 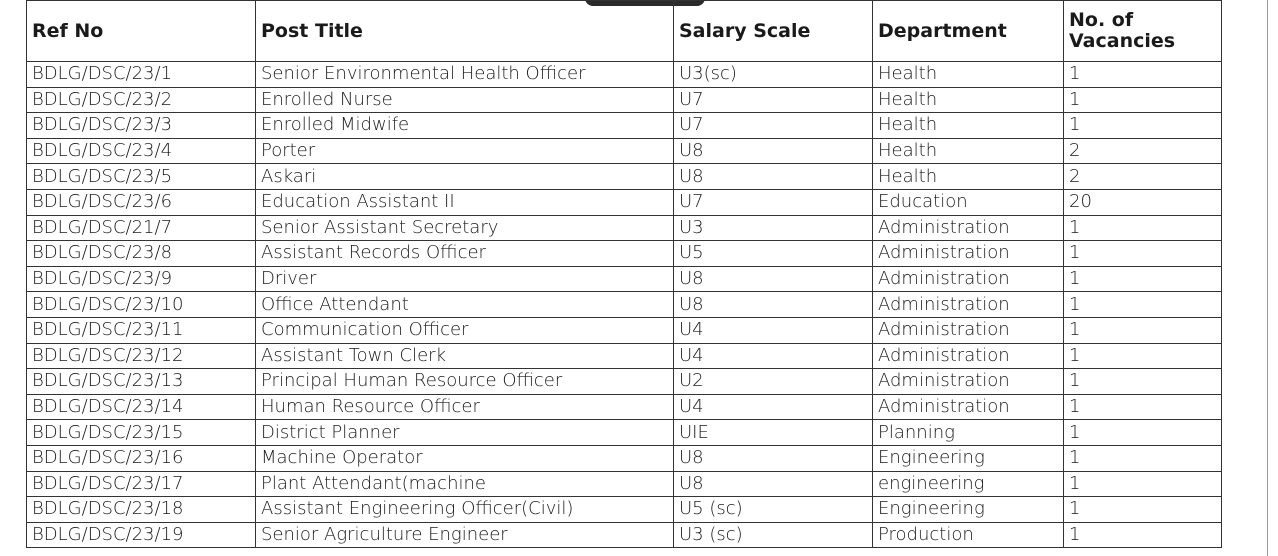 I want to click on table-cell: Assistant Engineering Officer(Civil), so click(x=464, y=509).